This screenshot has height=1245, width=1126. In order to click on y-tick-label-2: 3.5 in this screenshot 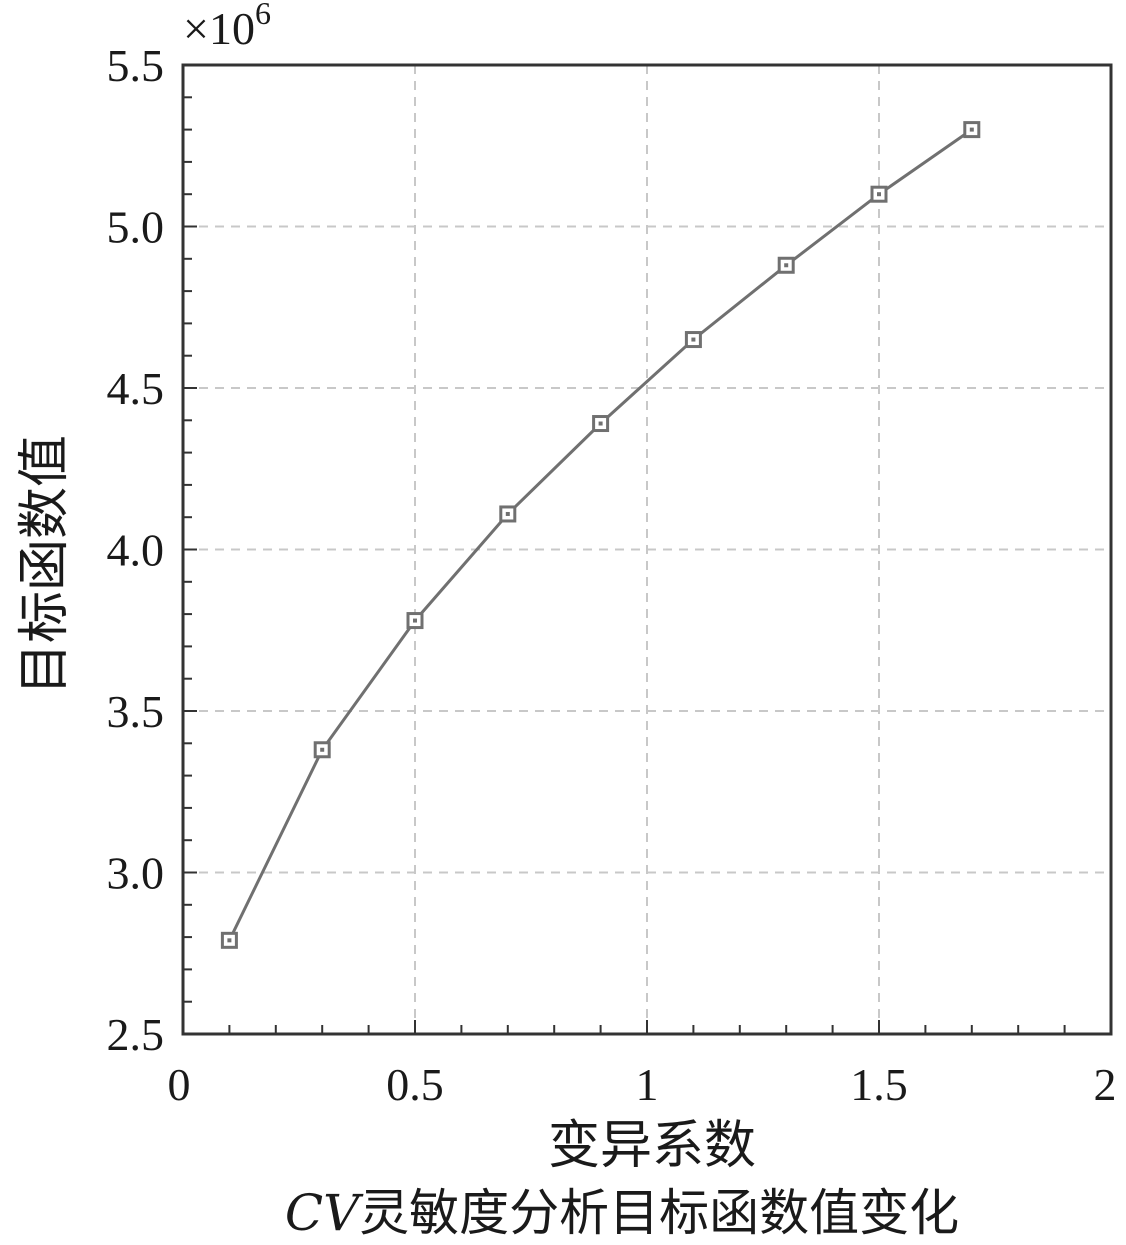, I will do `click(136, 711)`.